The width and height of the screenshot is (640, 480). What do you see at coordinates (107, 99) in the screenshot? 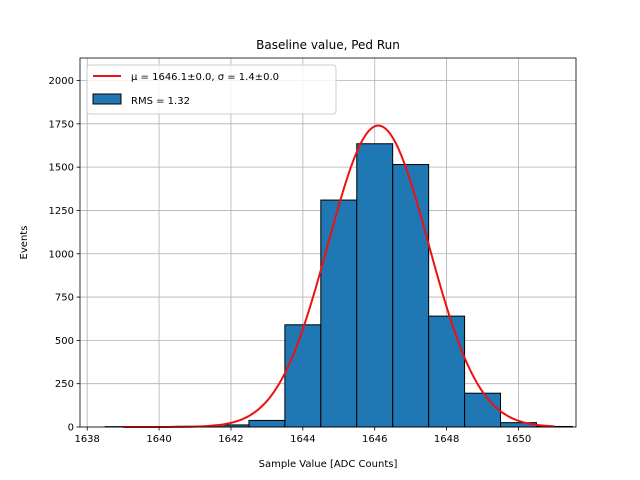
I see `legend-hist-swatch` at bounding box center [107, 99].